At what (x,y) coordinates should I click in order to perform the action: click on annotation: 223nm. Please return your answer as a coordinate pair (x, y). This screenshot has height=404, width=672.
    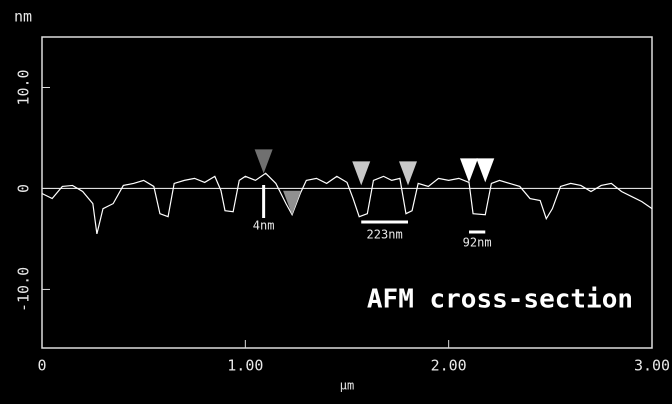
    Looking at the image, I should click on (385, 235).